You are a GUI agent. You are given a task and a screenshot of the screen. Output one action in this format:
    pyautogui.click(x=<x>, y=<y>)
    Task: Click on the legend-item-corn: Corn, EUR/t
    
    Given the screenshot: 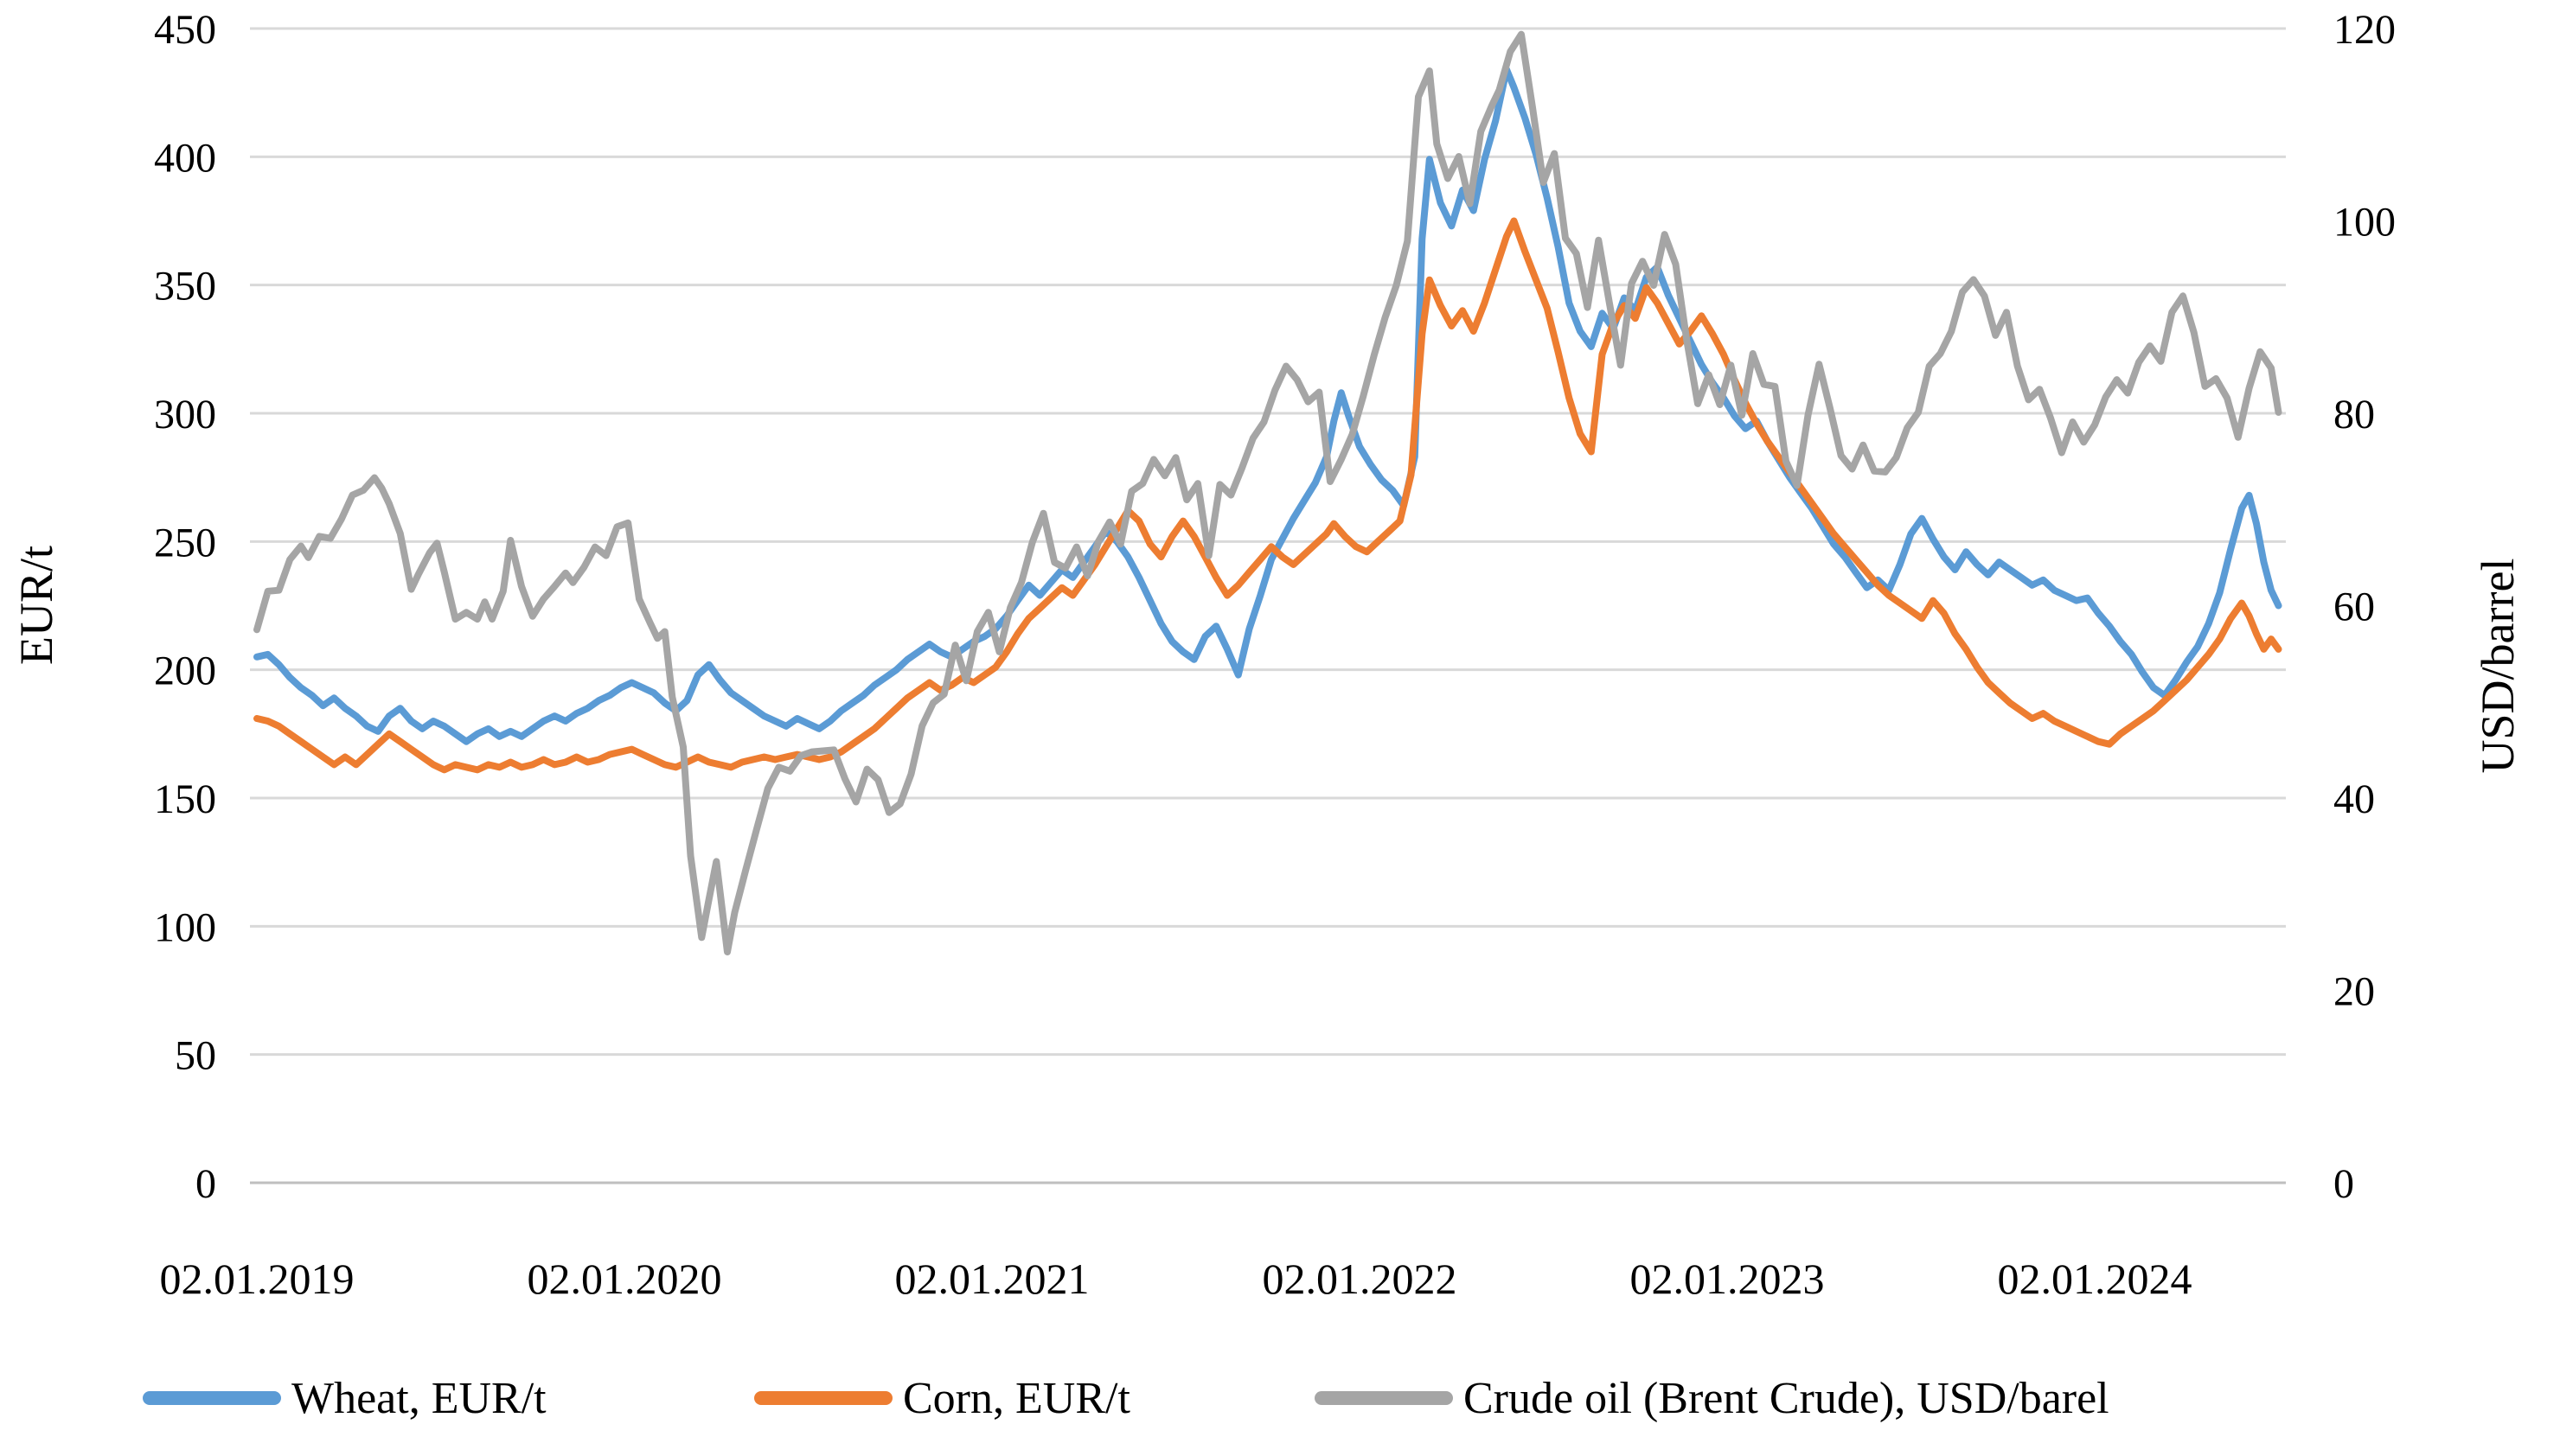 What is the action you would take?
    pyautogui.click(x=942, y=1398)
    